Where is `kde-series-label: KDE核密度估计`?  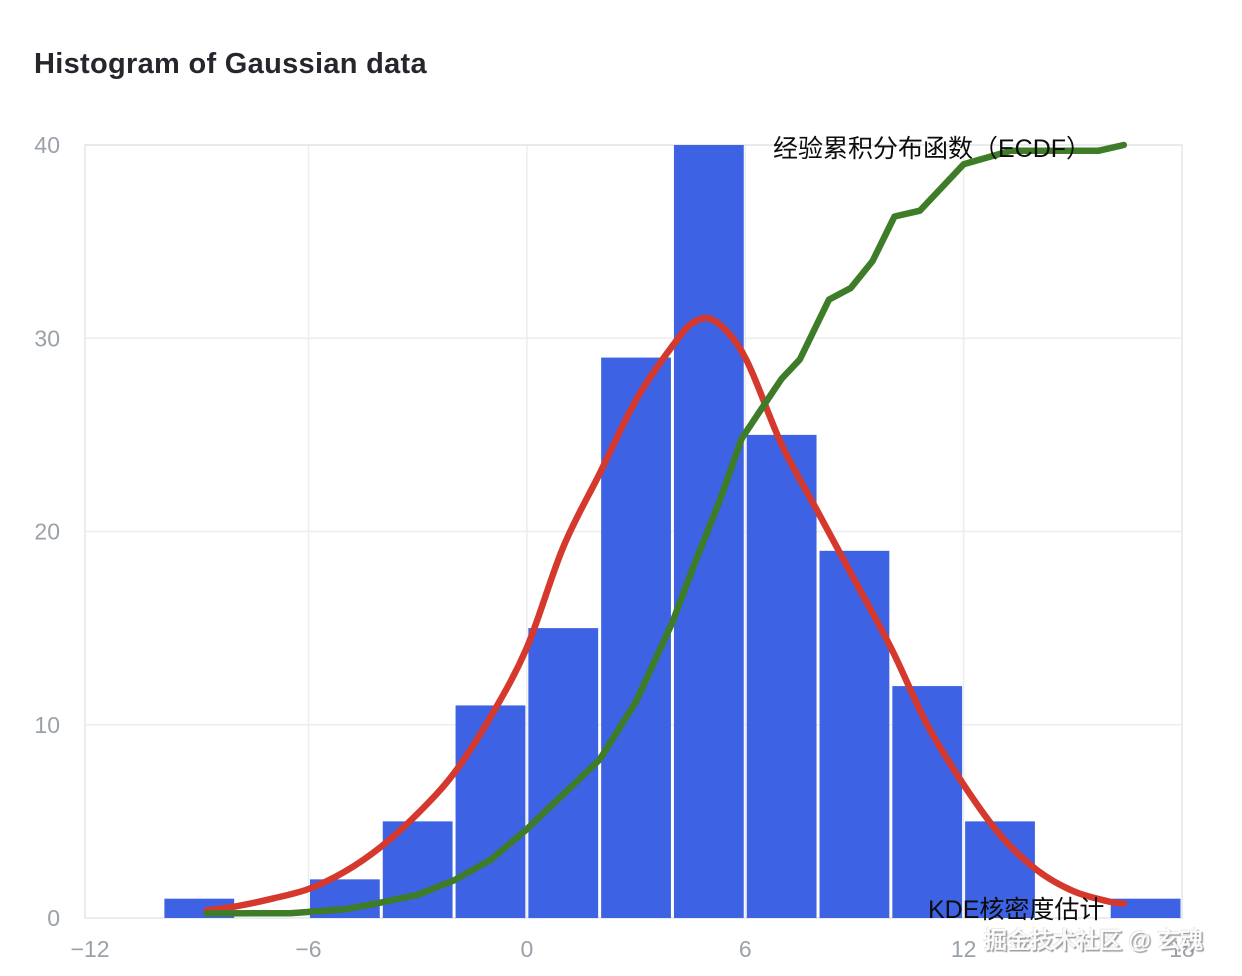
kde-series-label: KDE核密度估计 is located at coordinates (1016, 910).